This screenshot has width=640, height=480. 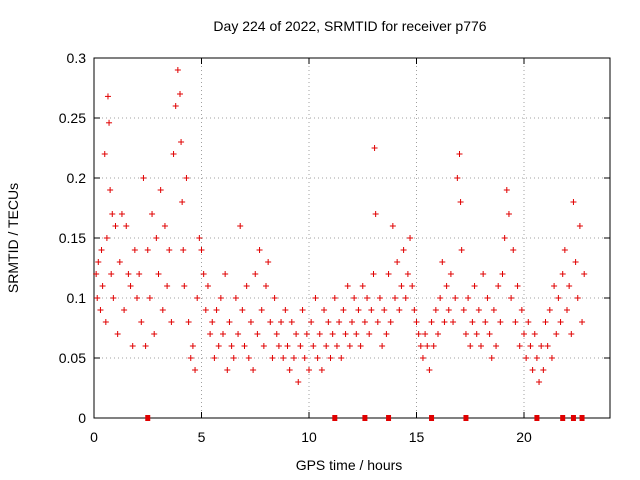 I want to click on y-tick-label: 0, so click(x=82, y=418).